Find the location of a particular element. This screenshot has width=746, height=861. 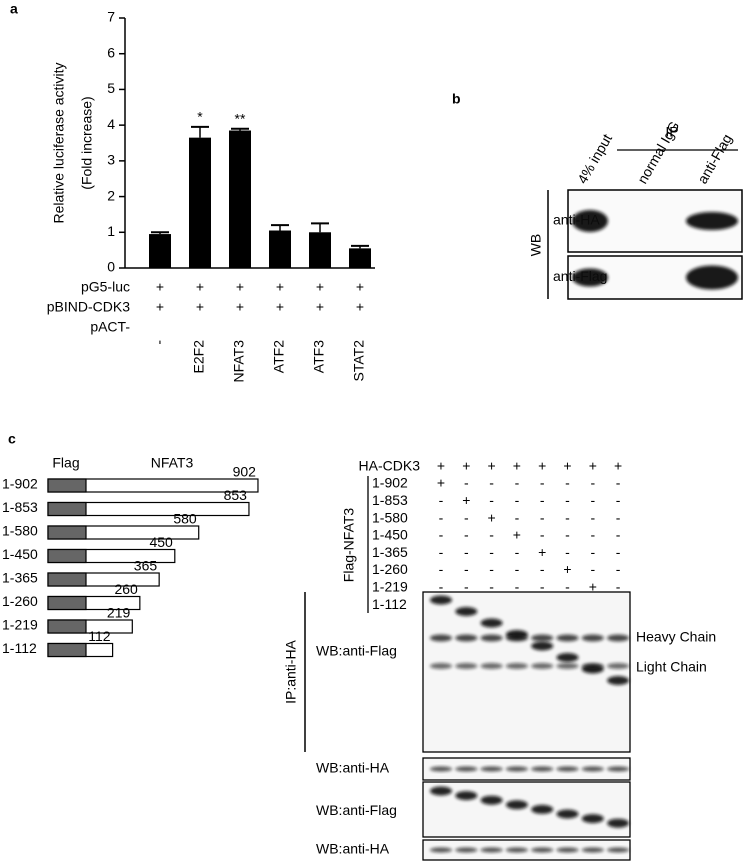

construct-label: 1-219 is located at coordinates (20, 625).